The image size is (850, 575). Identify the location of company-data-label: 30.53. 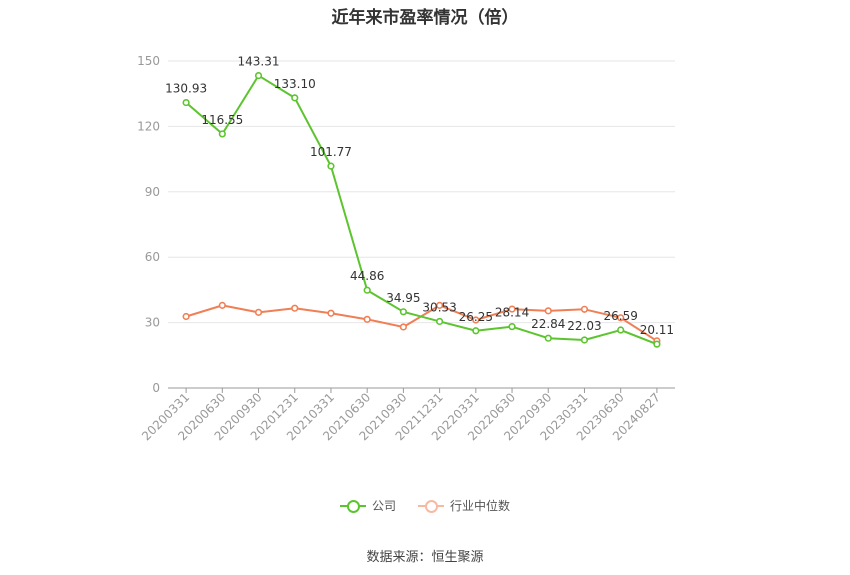
(439, 307).